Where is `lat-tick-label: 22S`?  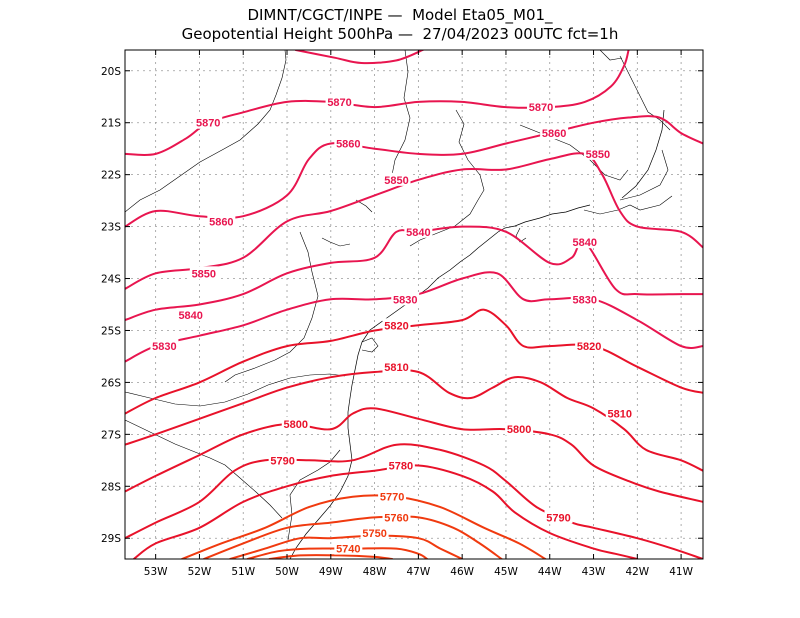
lat-tick-label: 22S is located at coordinates (111, 176).